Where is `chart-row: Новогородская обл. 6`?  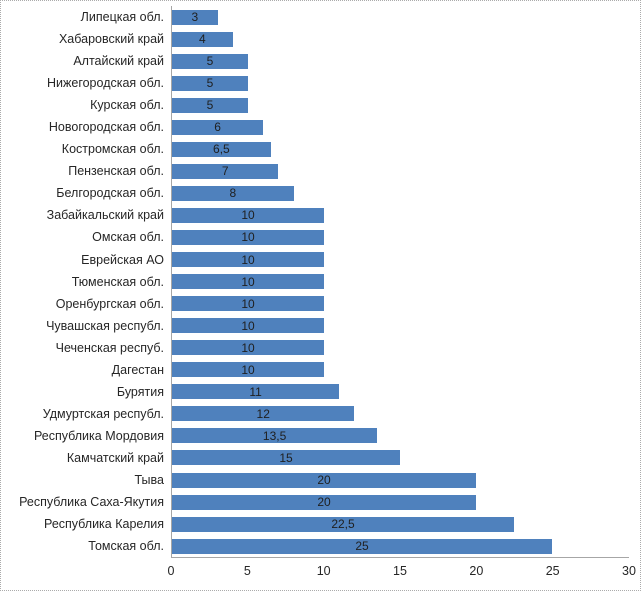
chart-row: Новогородская обл. 6 is located at coordinates (314, 127).